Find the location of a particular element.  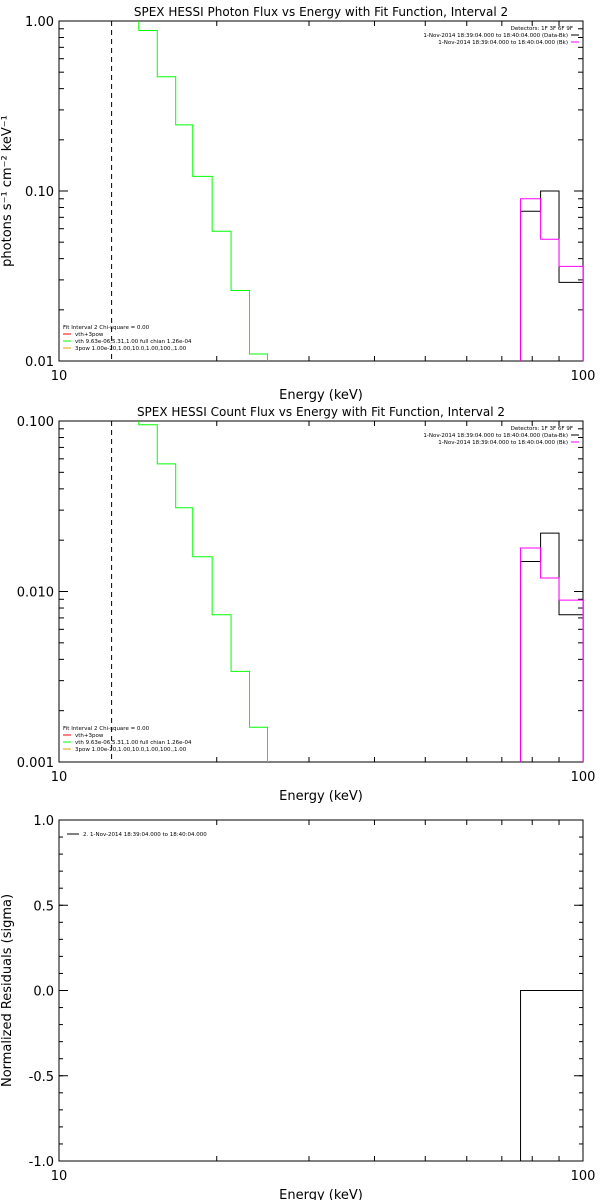

photon-series-2-line is located at coordinates (551, 279).